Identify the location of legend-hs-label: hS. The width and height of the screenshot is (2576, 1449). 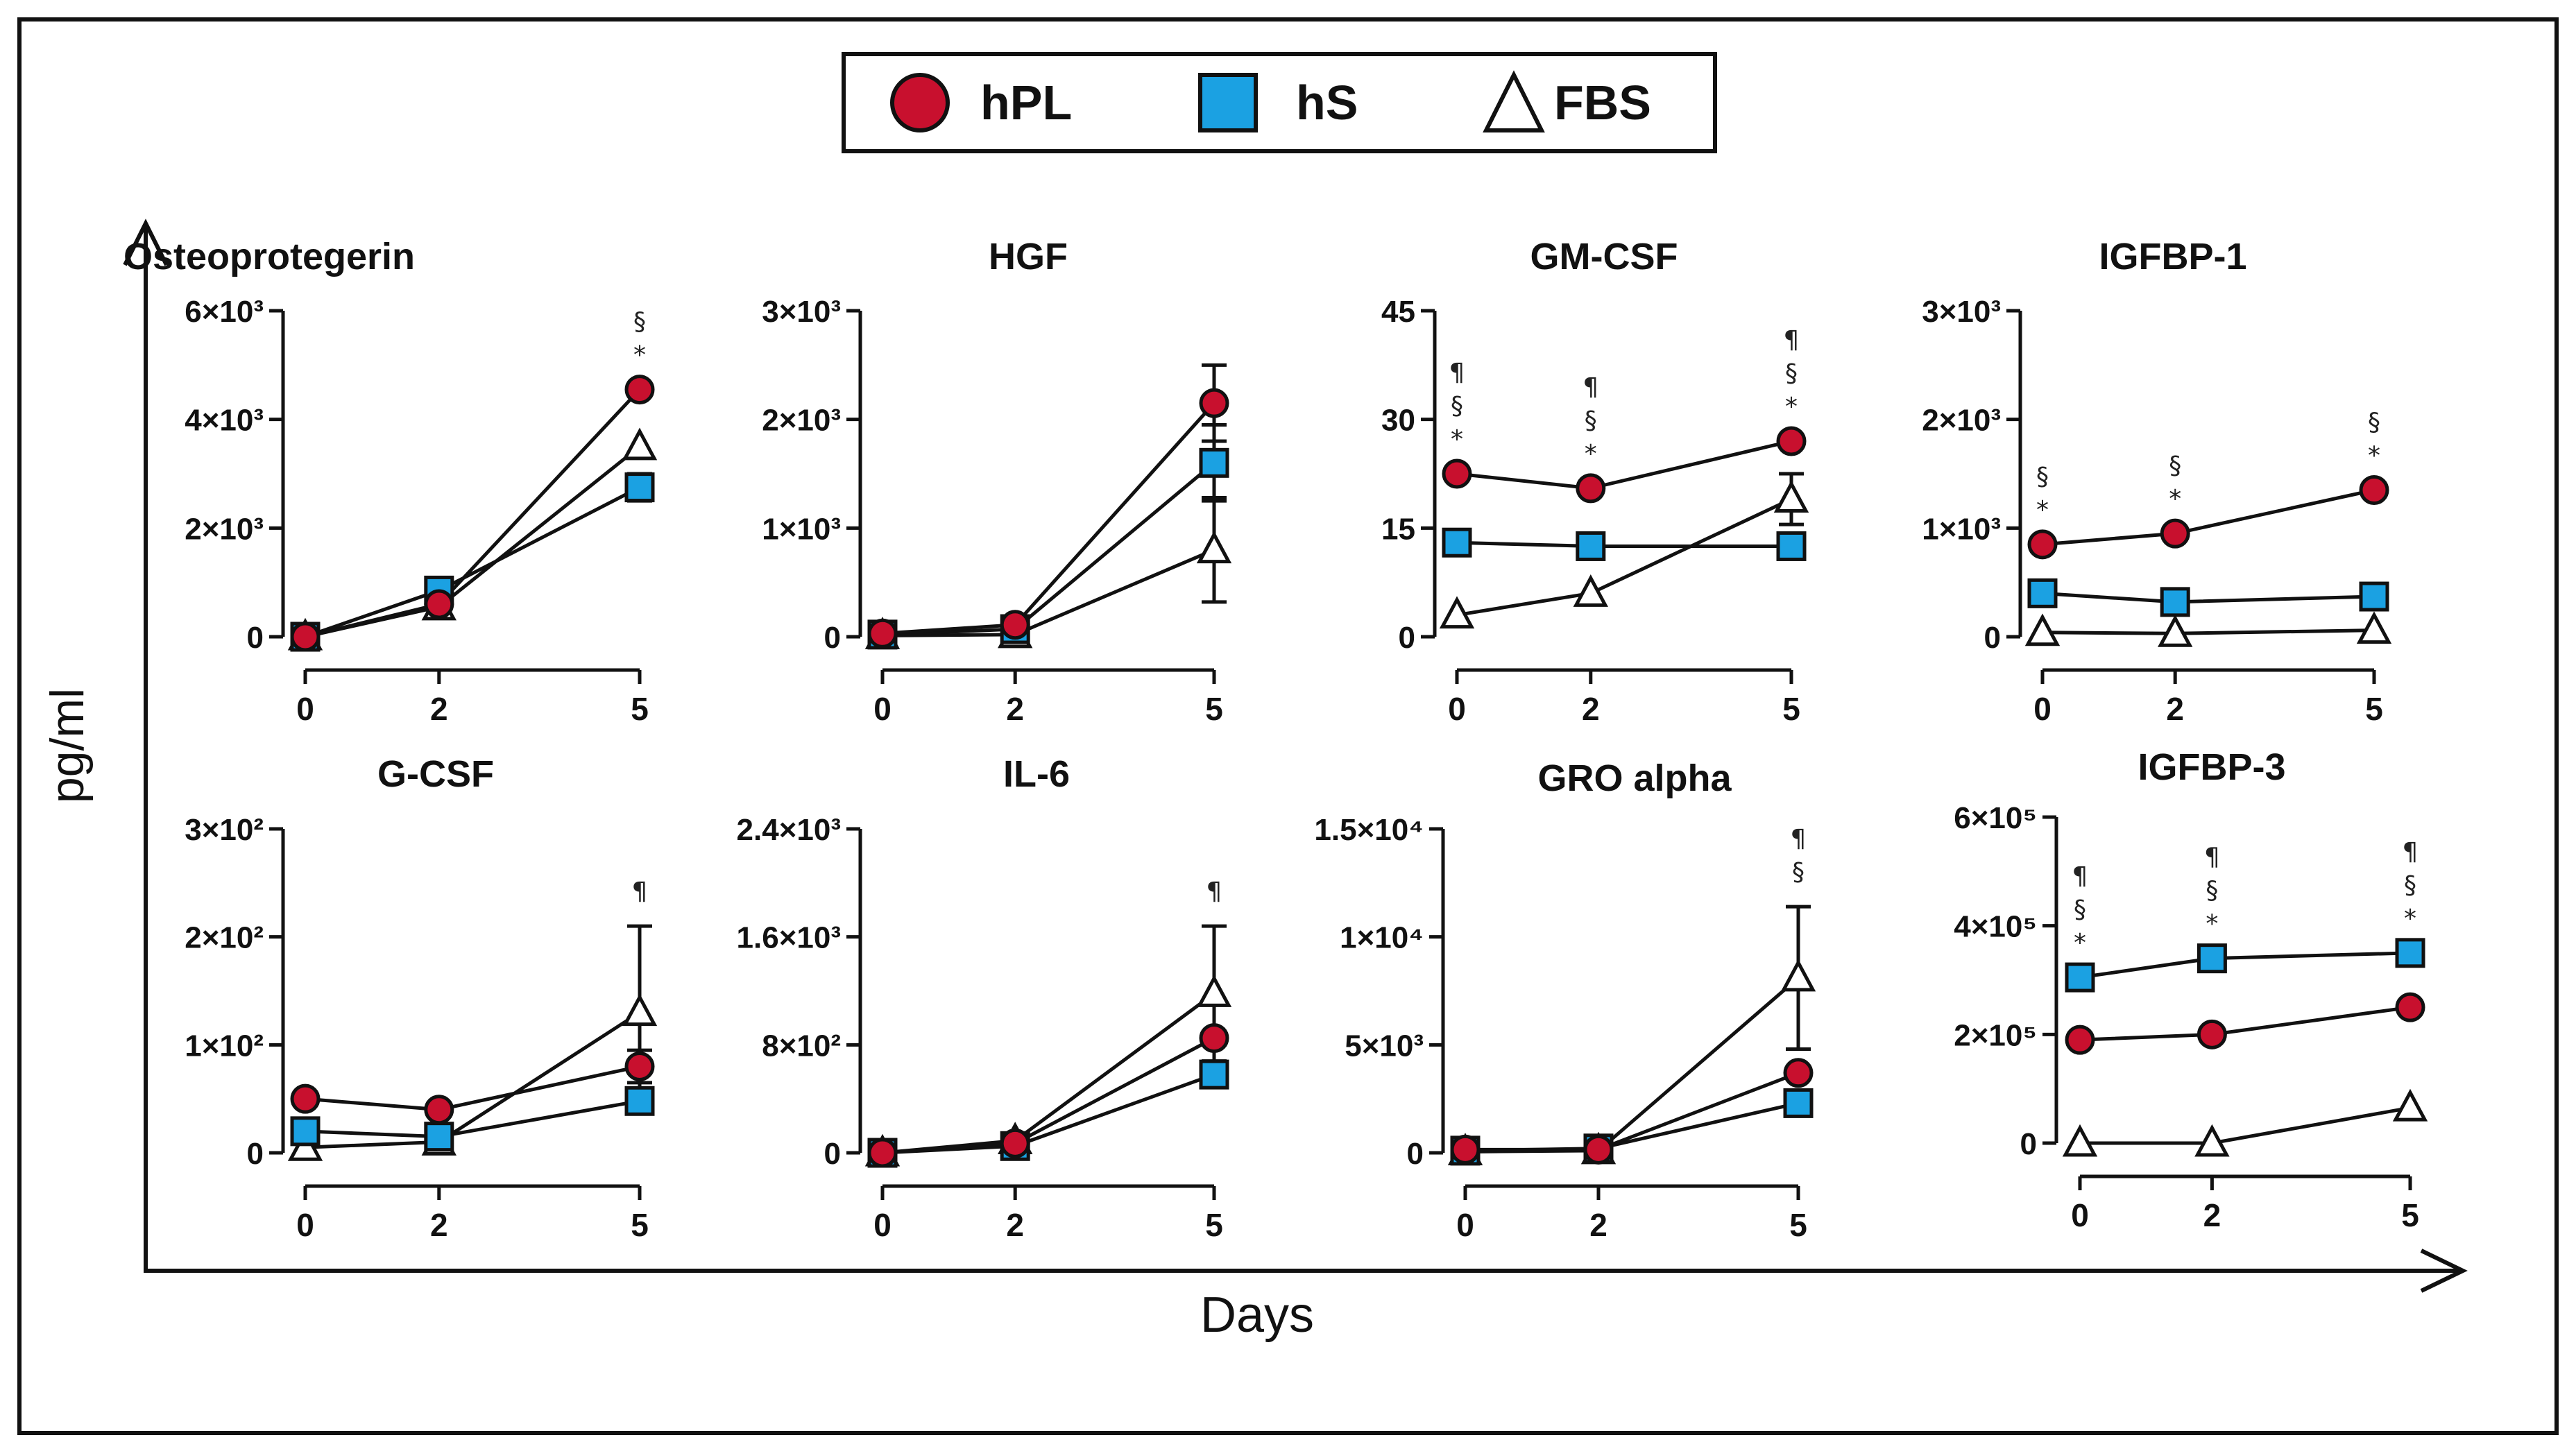
(1327, 103).